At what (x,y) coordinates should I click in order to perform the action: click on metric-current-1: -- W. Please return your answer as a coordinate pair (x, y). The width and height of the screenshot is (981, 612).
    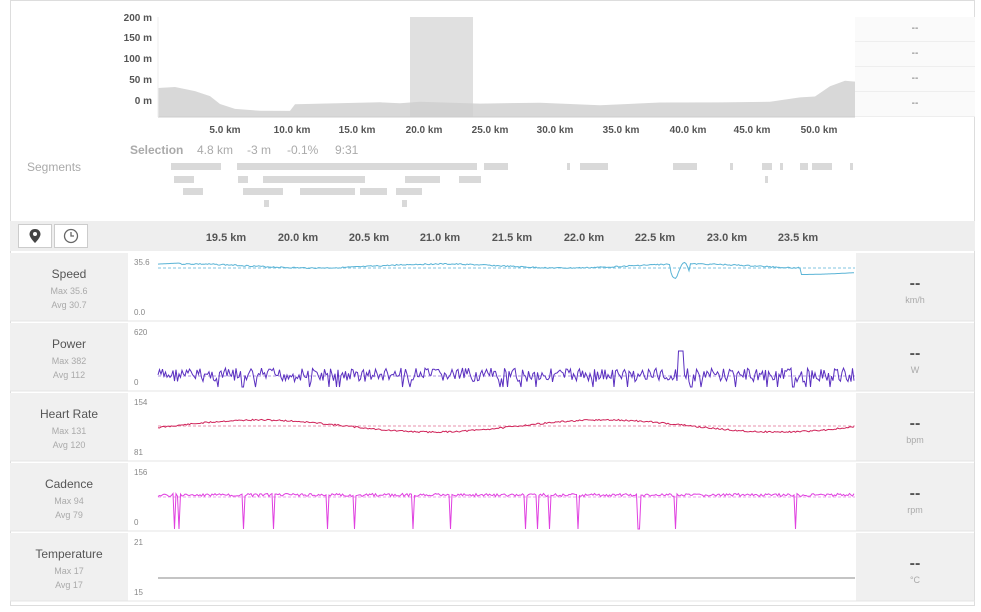
    Looking at the image, I should click on (915, 357).